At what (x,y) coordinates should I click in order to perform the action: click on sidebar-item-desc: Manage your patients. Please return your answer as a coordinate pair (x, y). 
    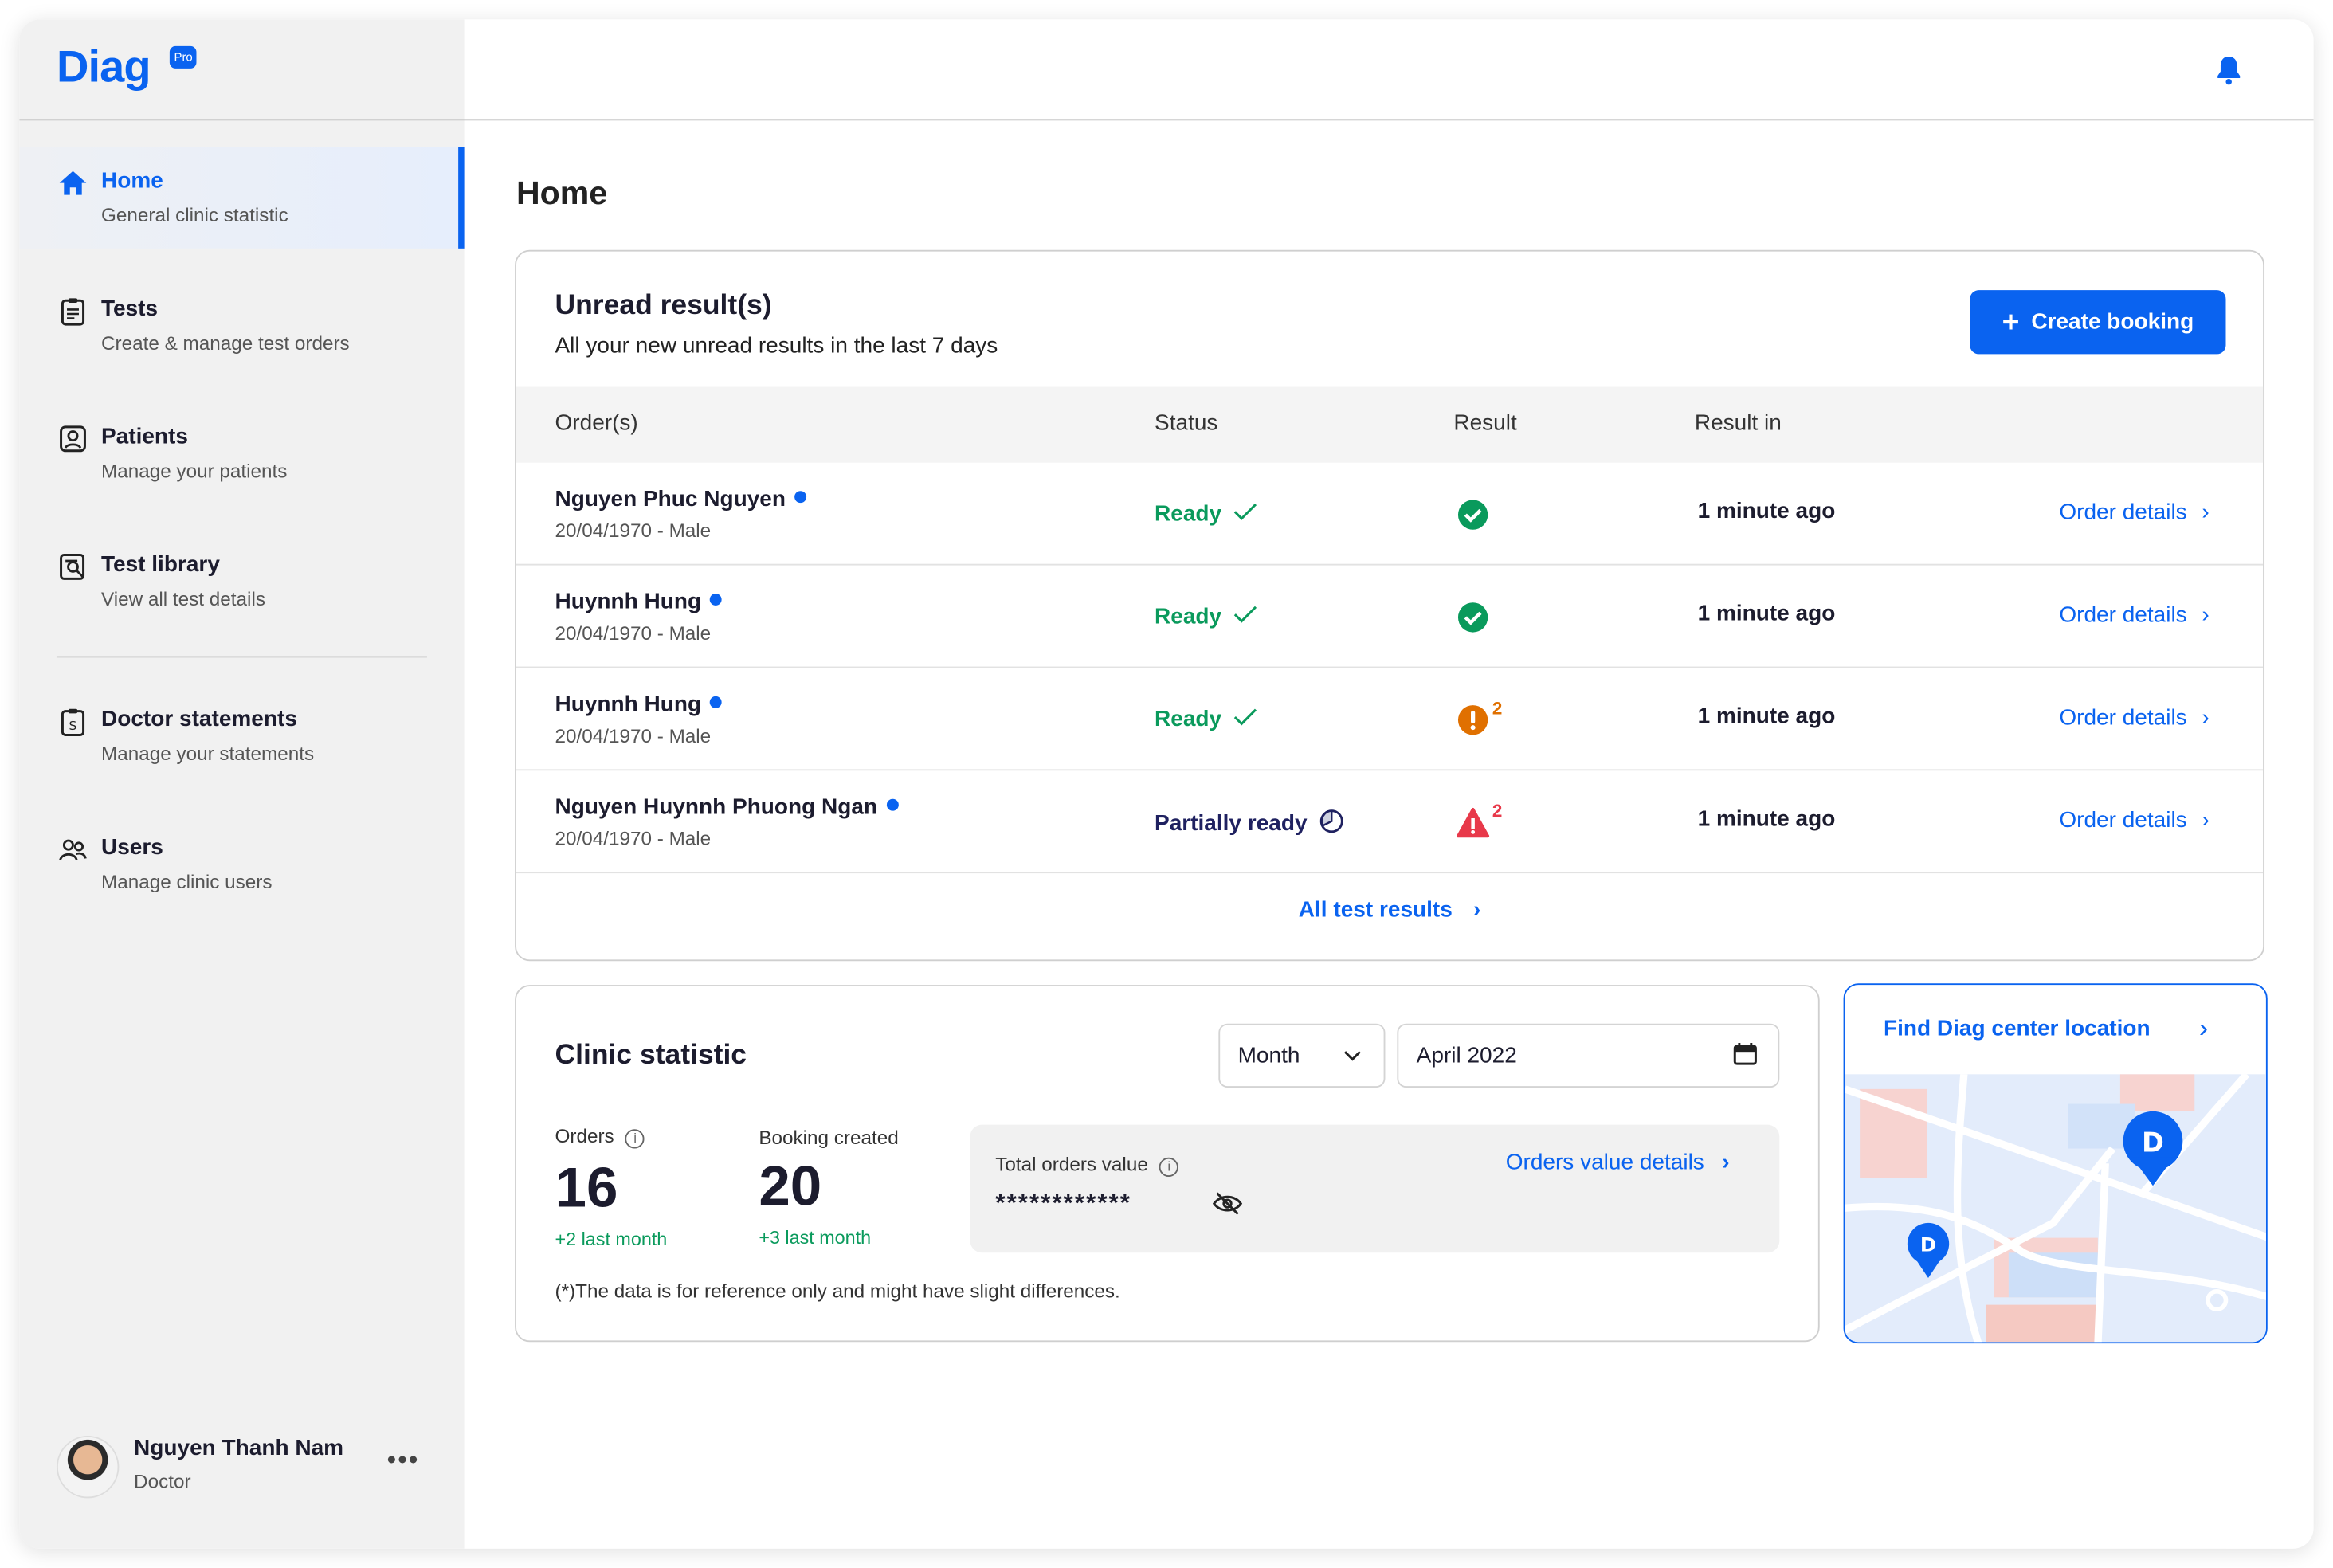
    Looking at the image, I should click on (194, 471).